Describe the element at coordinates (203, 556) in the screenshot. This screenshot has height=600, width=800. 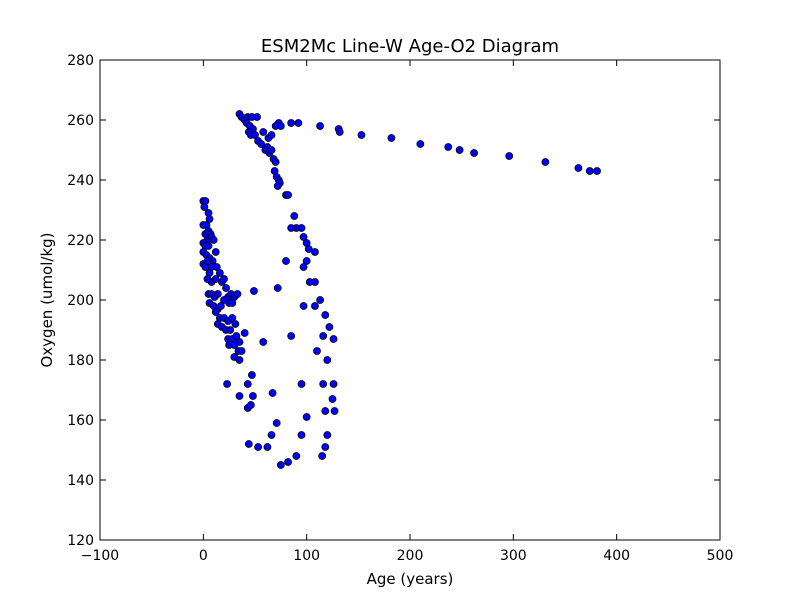
I see `x-tick-label: 0` at that location.